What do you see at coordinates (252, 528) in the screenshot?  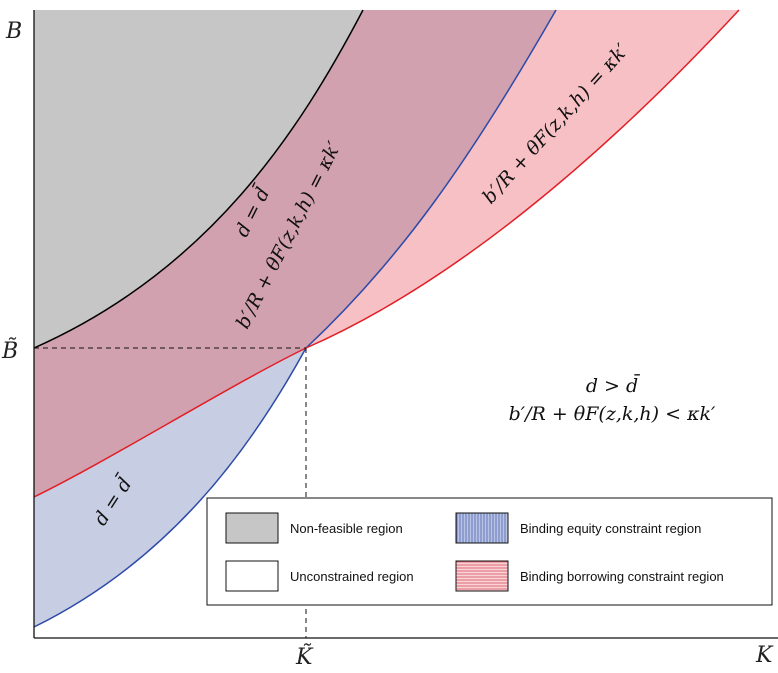 I see `legend-swatch-nonfeasible` at bounding box center [252, 528].